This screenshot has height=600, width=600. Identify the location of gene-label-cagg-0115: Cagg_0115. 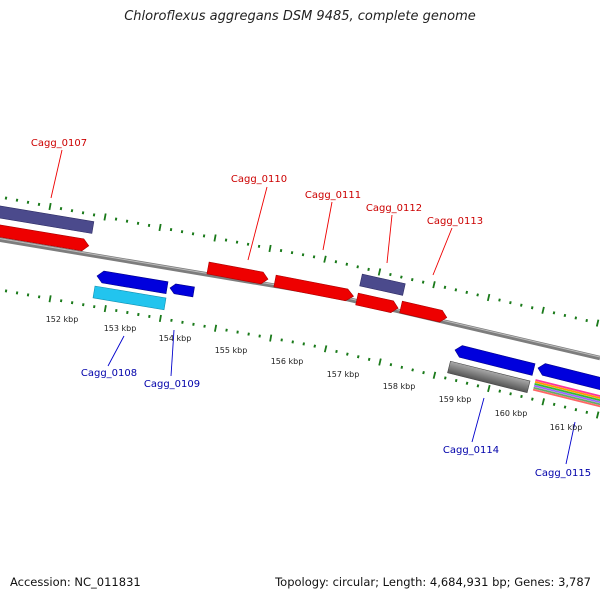
(563, 473).